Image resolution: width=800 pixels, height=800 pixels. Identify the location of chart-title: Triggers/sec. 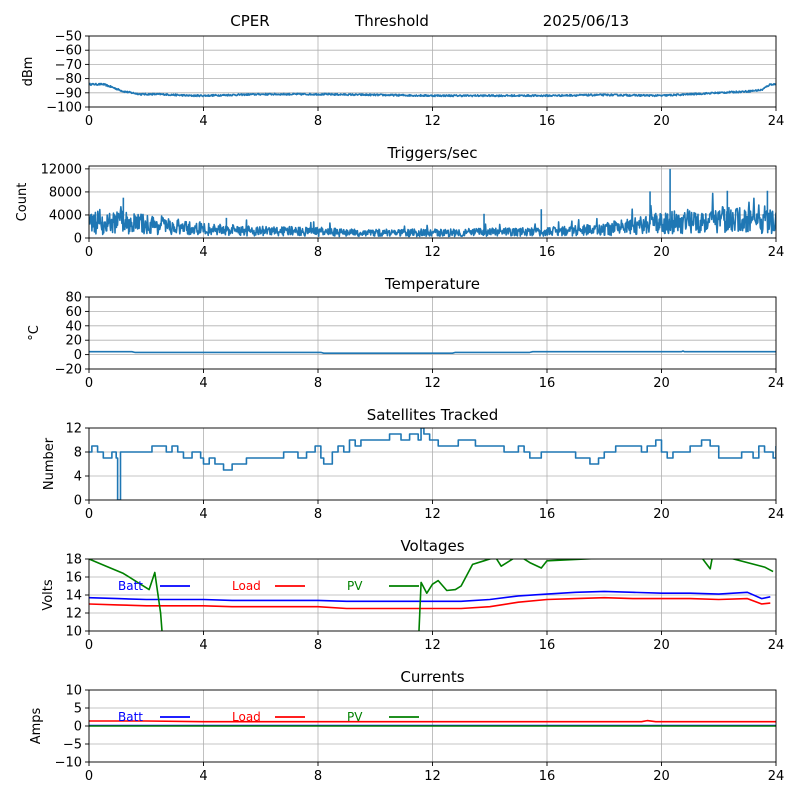
(432, 153).